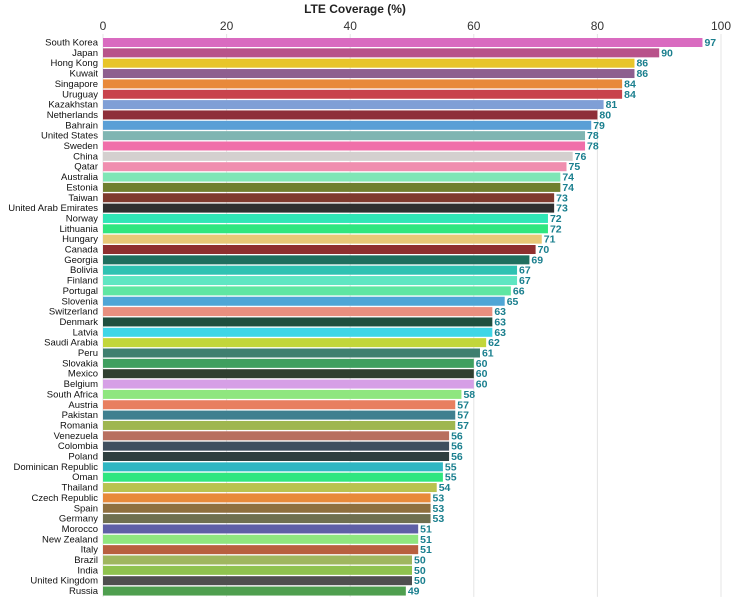 Image resolution: width=751 pixels, height=600 pixels. I want to click on category-label: Slovakia, so click(80, 363).